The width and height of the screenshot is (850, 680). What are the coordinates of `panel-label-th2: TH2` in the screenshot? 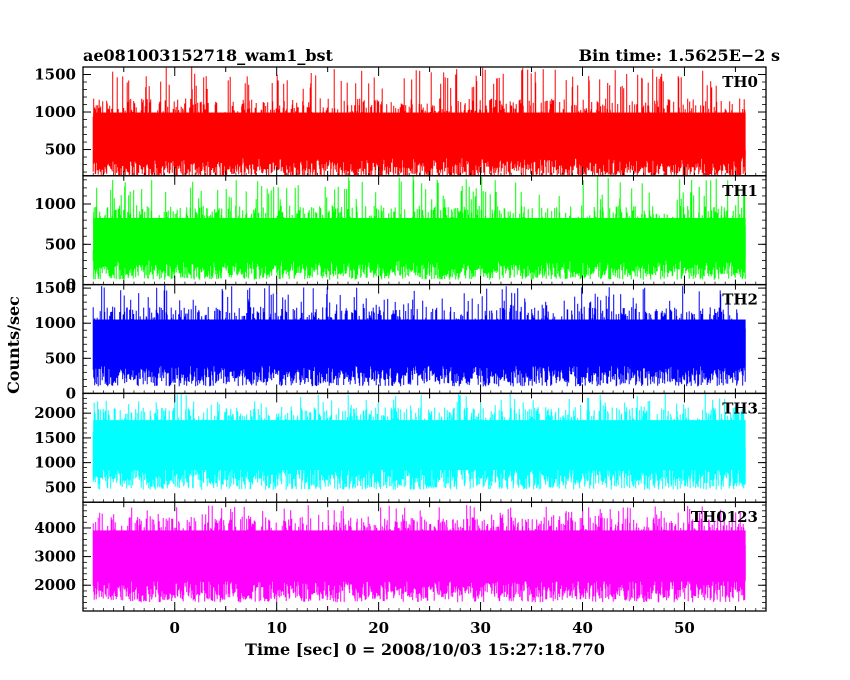 It's located at (740, 300).